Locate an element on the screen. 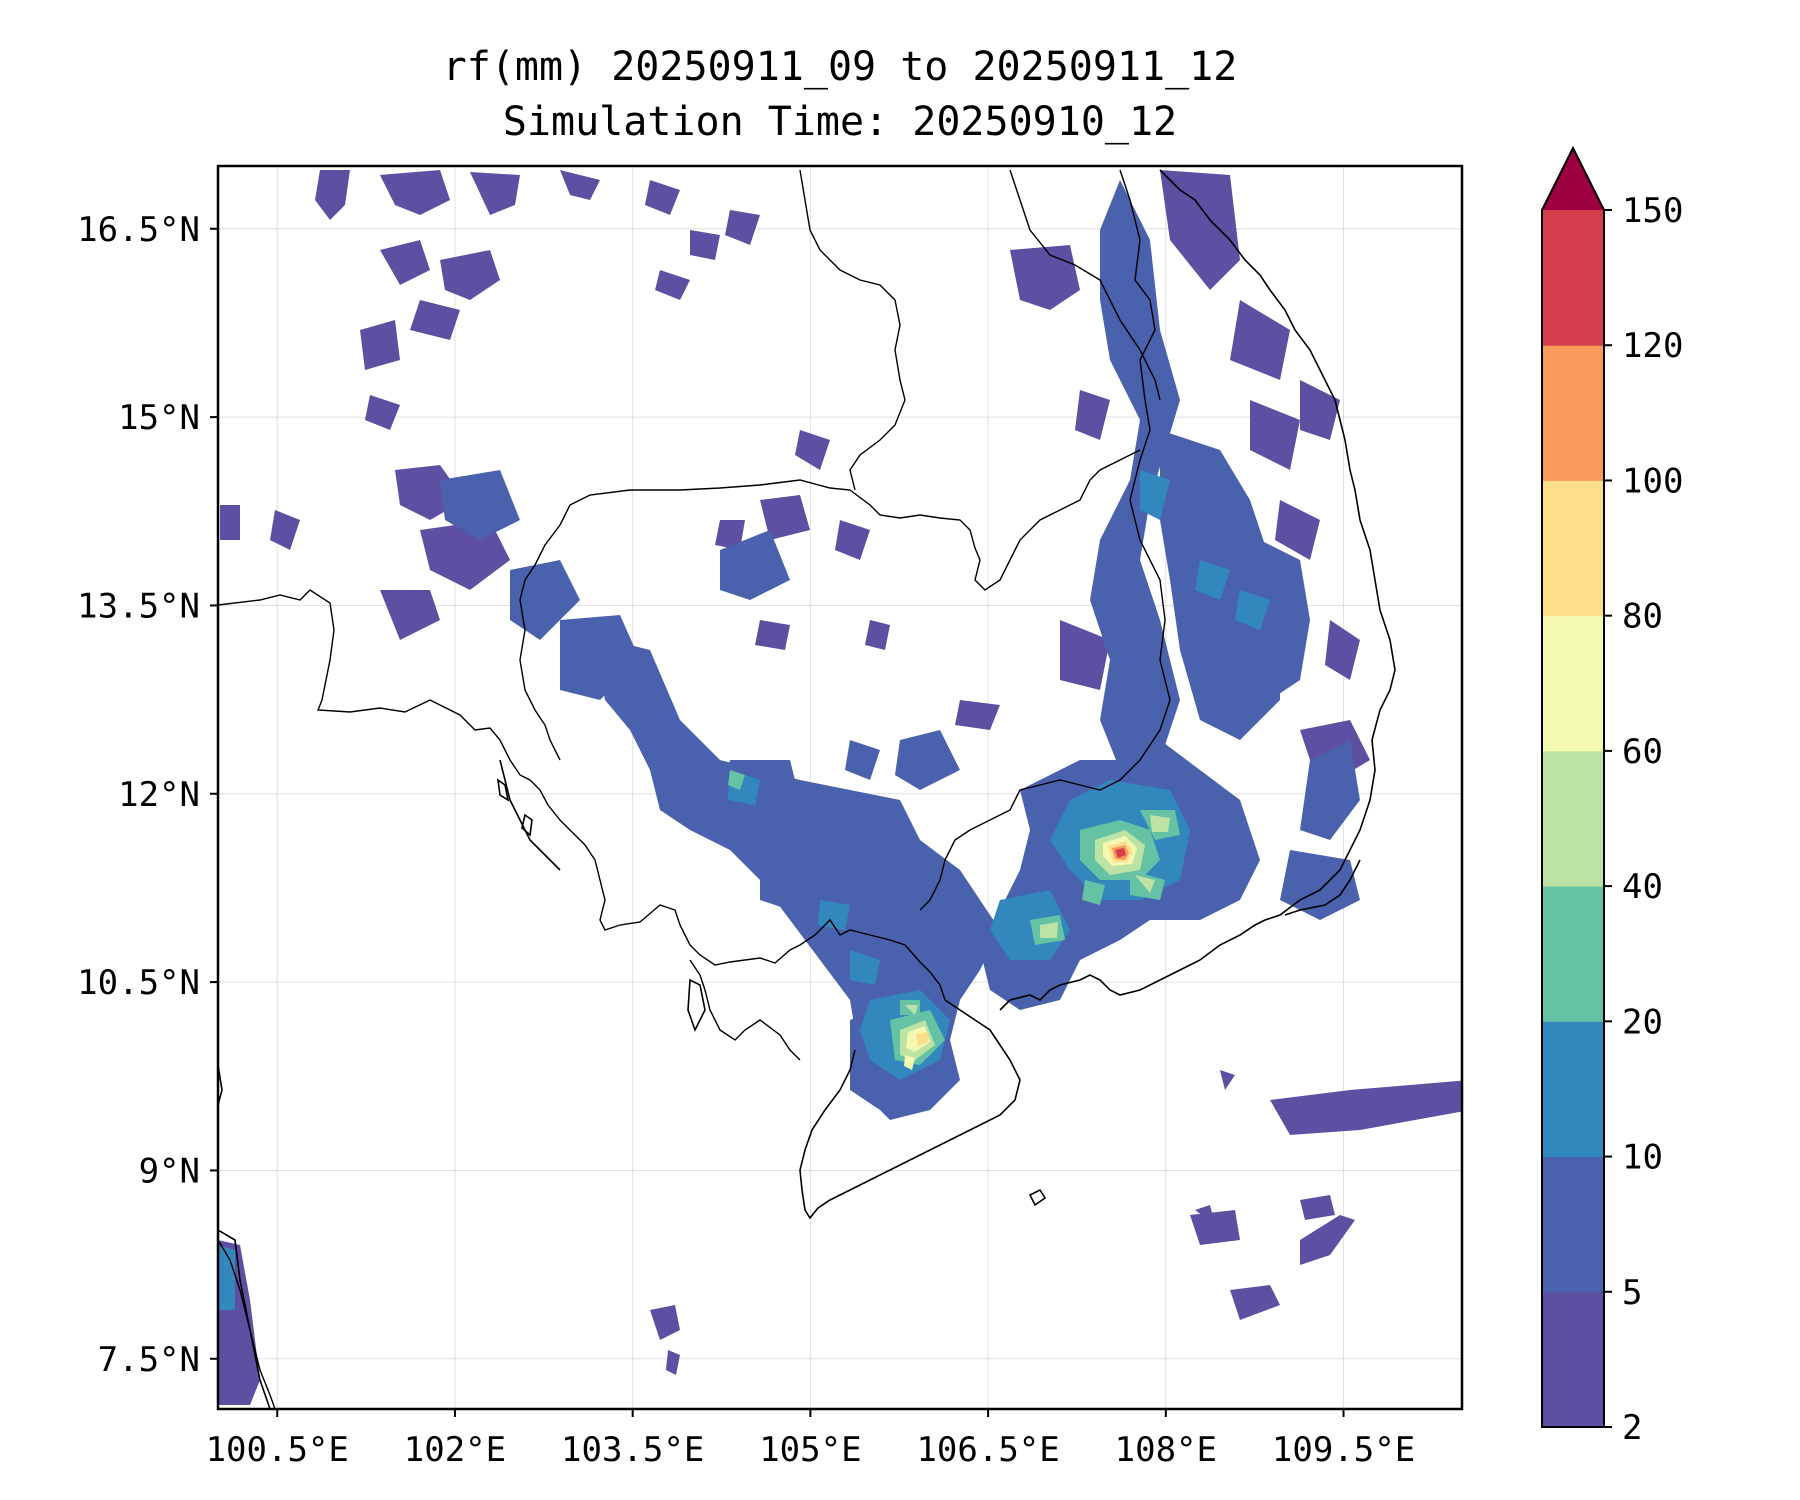 The height and width of the screenshot is (1500, 1800). x-tick-label: 105°E is located at coordinates (810, 1450).